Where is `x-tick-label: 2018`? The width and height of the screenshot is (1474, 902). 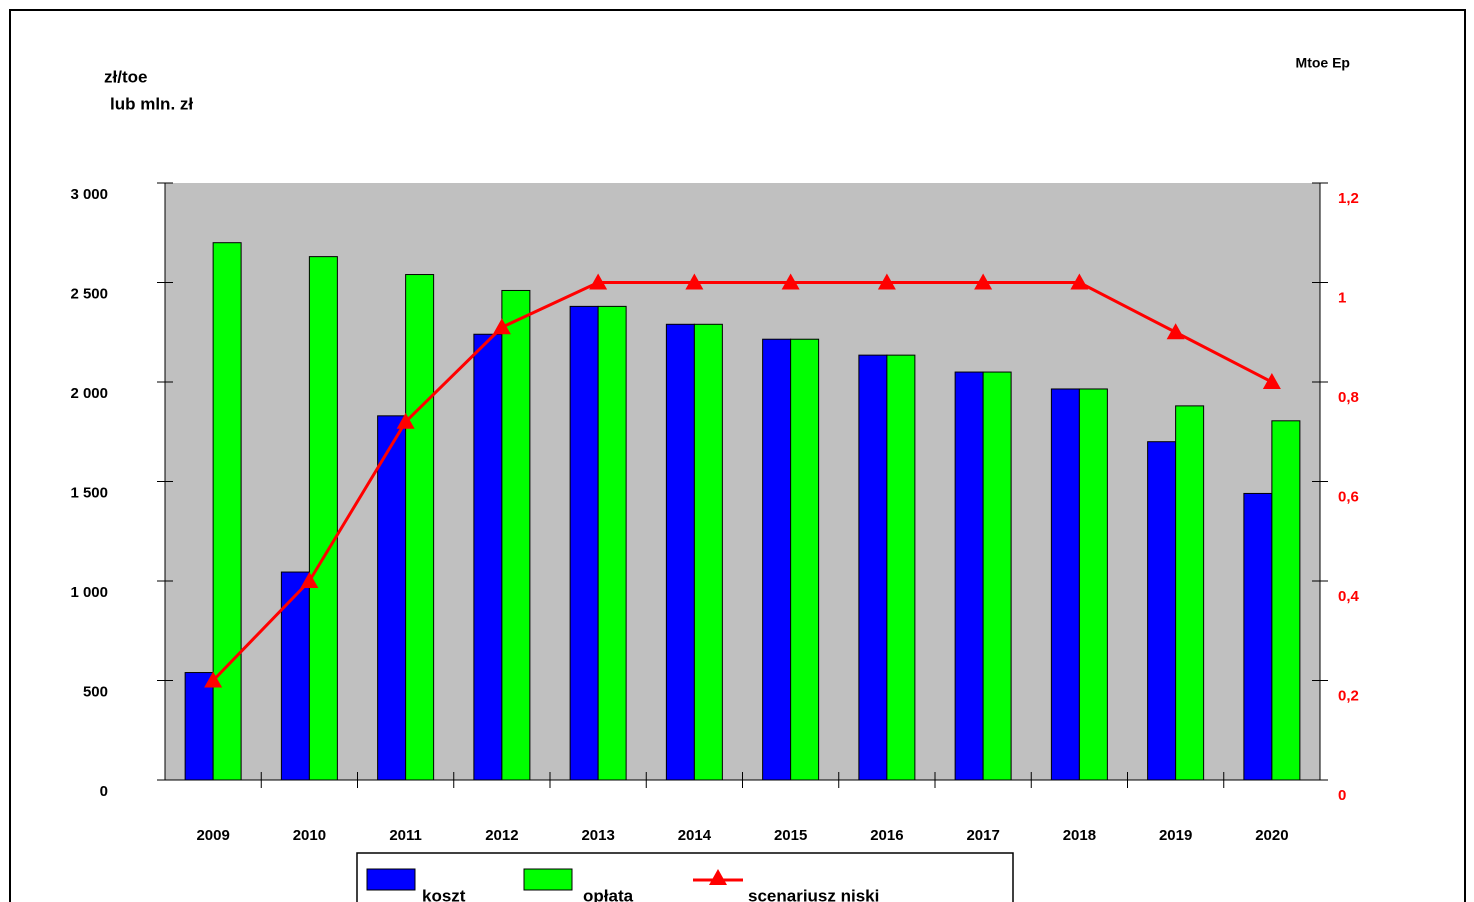
x-tick-label: 2018 is located at coordinates (1079, 835).